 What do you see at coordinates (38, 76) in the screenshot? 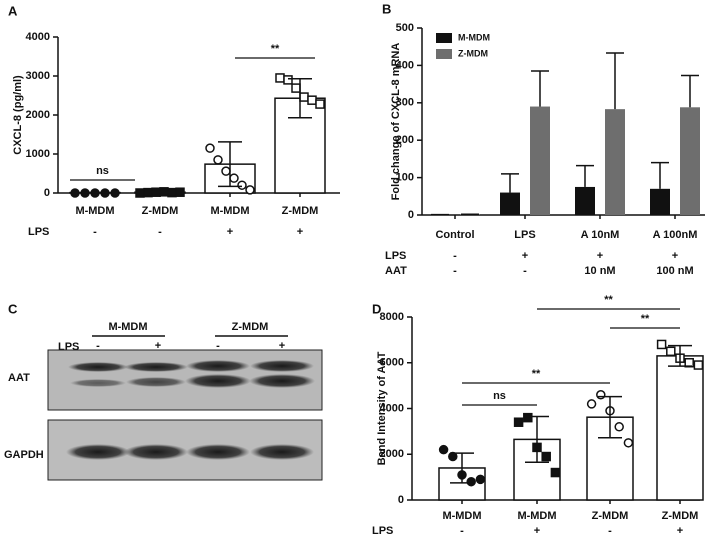
I see `y-tick-label: 3000` at bounding box center [38, 76].